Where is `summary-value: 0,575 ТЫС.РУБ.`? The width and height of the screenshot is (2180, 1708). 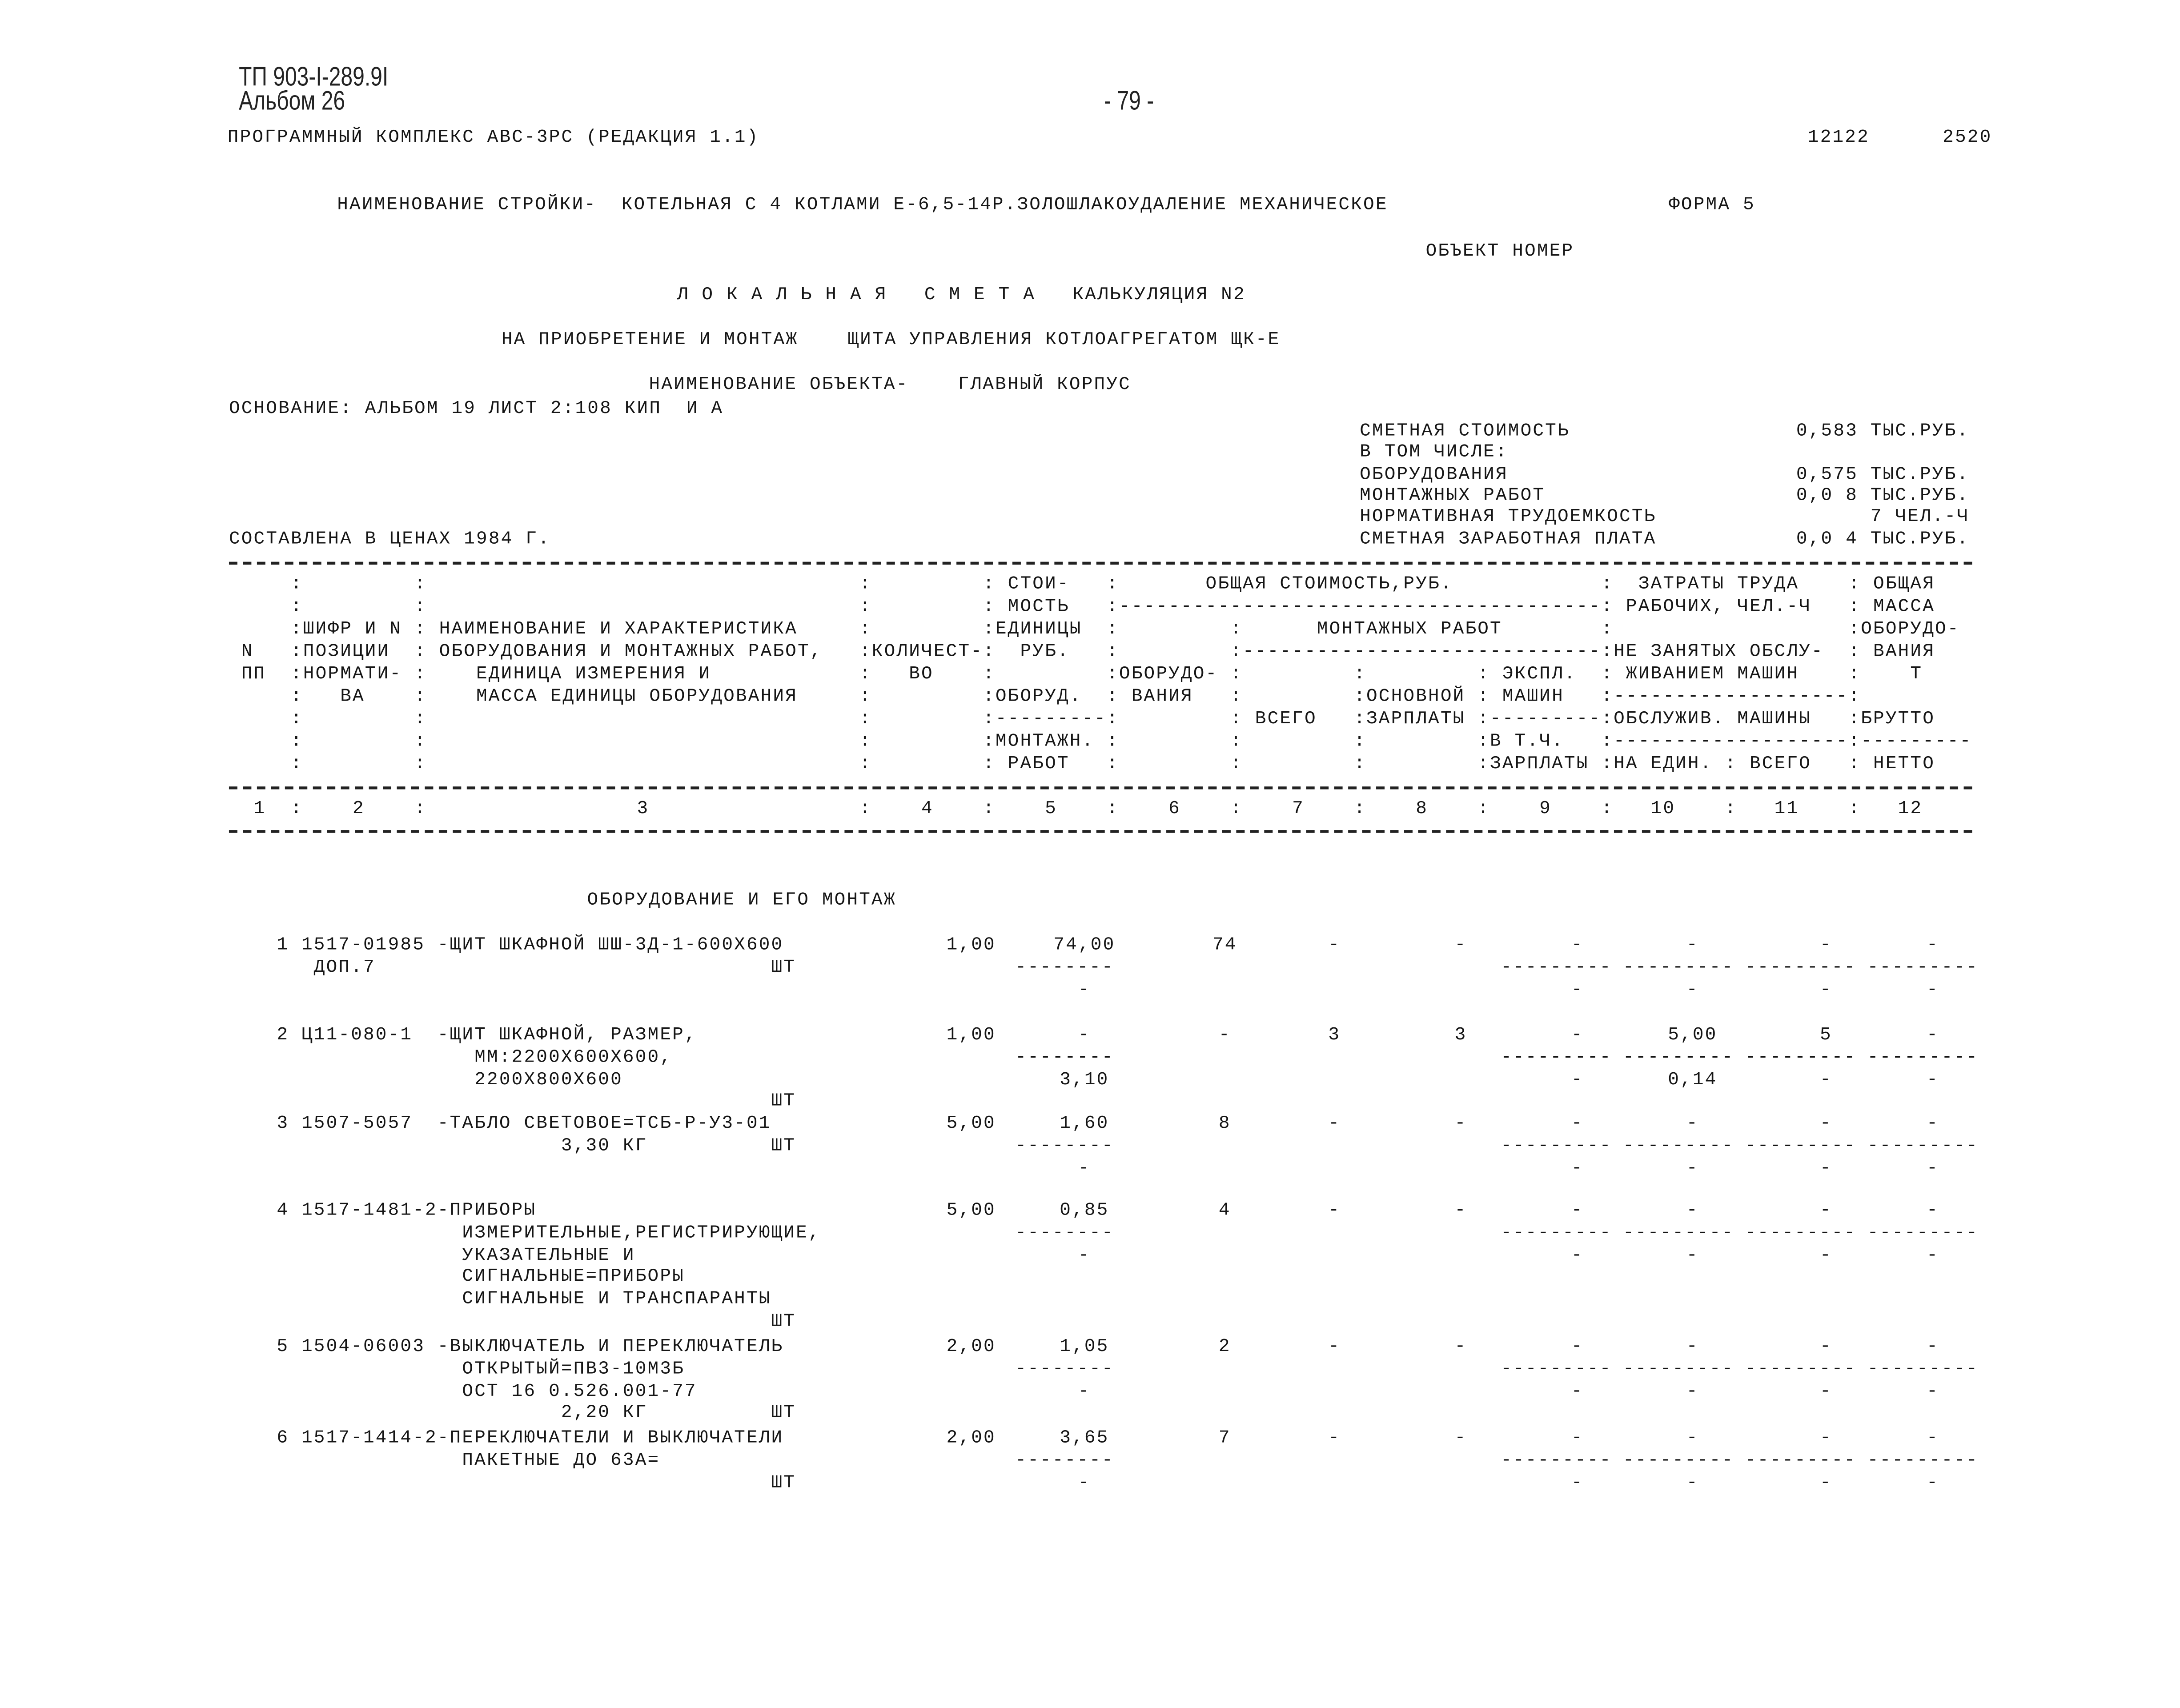
summary-value: 0,575 ТЫС.РУБ. is located at coordinates (1883, 474).